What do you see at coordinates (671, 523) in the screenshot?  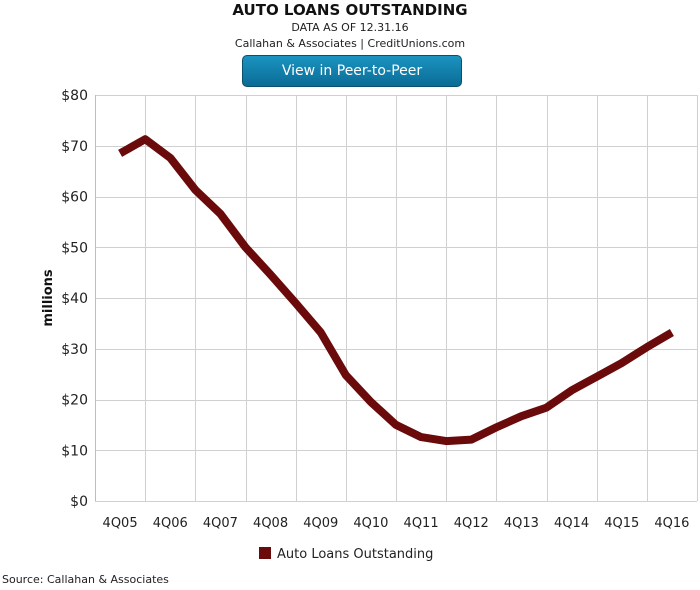 I see `x-tick-label: 4Q16` at bounding box center [671, 523].